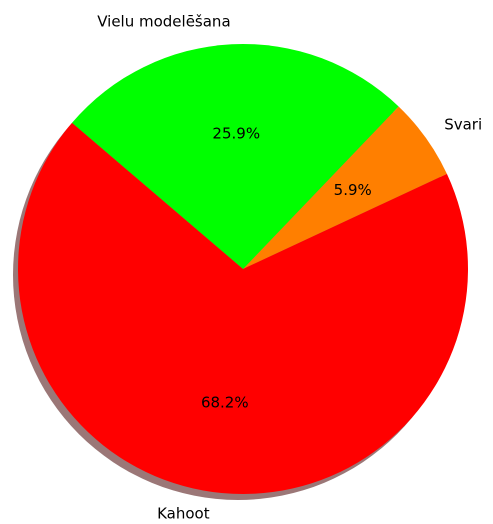 Image resolution: width=493 pixels, height=524 pixels. What do you see at coordinates (163, 21) in the screenshot?
I see `slice-label: Vielu modelēšana` at bounding box center [163, 21].